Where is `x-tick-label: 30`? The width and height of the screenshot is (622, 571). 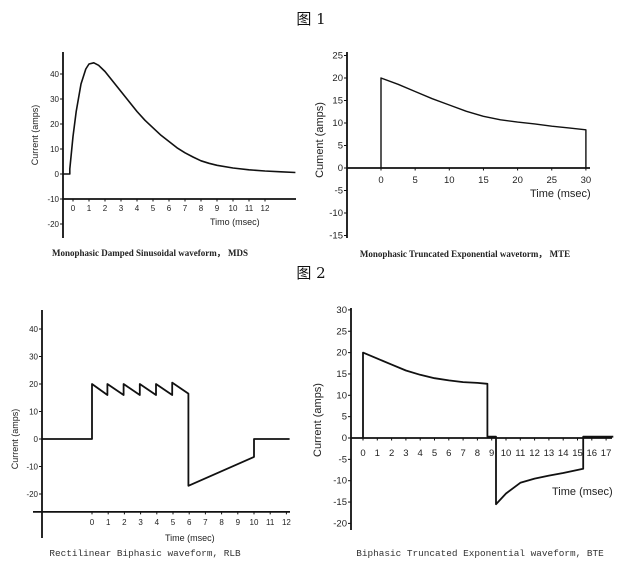
x-tick-label: 30 is located at coordinates (586, 180).